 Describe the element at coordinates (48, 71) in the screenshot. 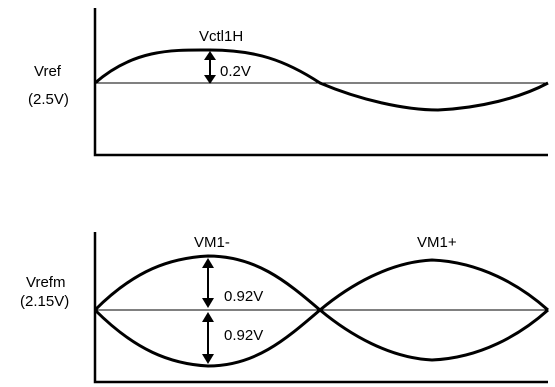

I see `top-ref-label: Vref` at that location.